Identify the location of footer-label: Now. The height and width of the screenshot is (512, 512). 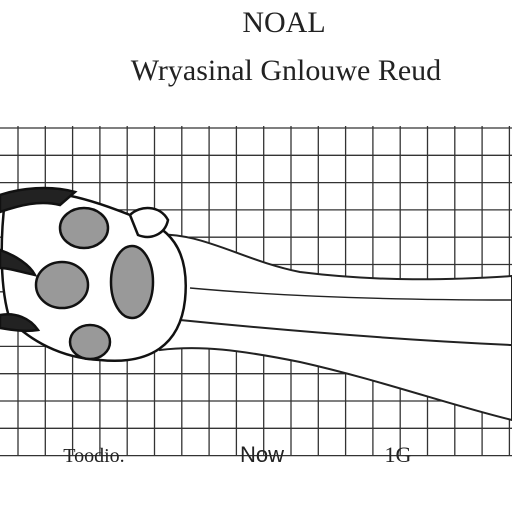
(262, 454).